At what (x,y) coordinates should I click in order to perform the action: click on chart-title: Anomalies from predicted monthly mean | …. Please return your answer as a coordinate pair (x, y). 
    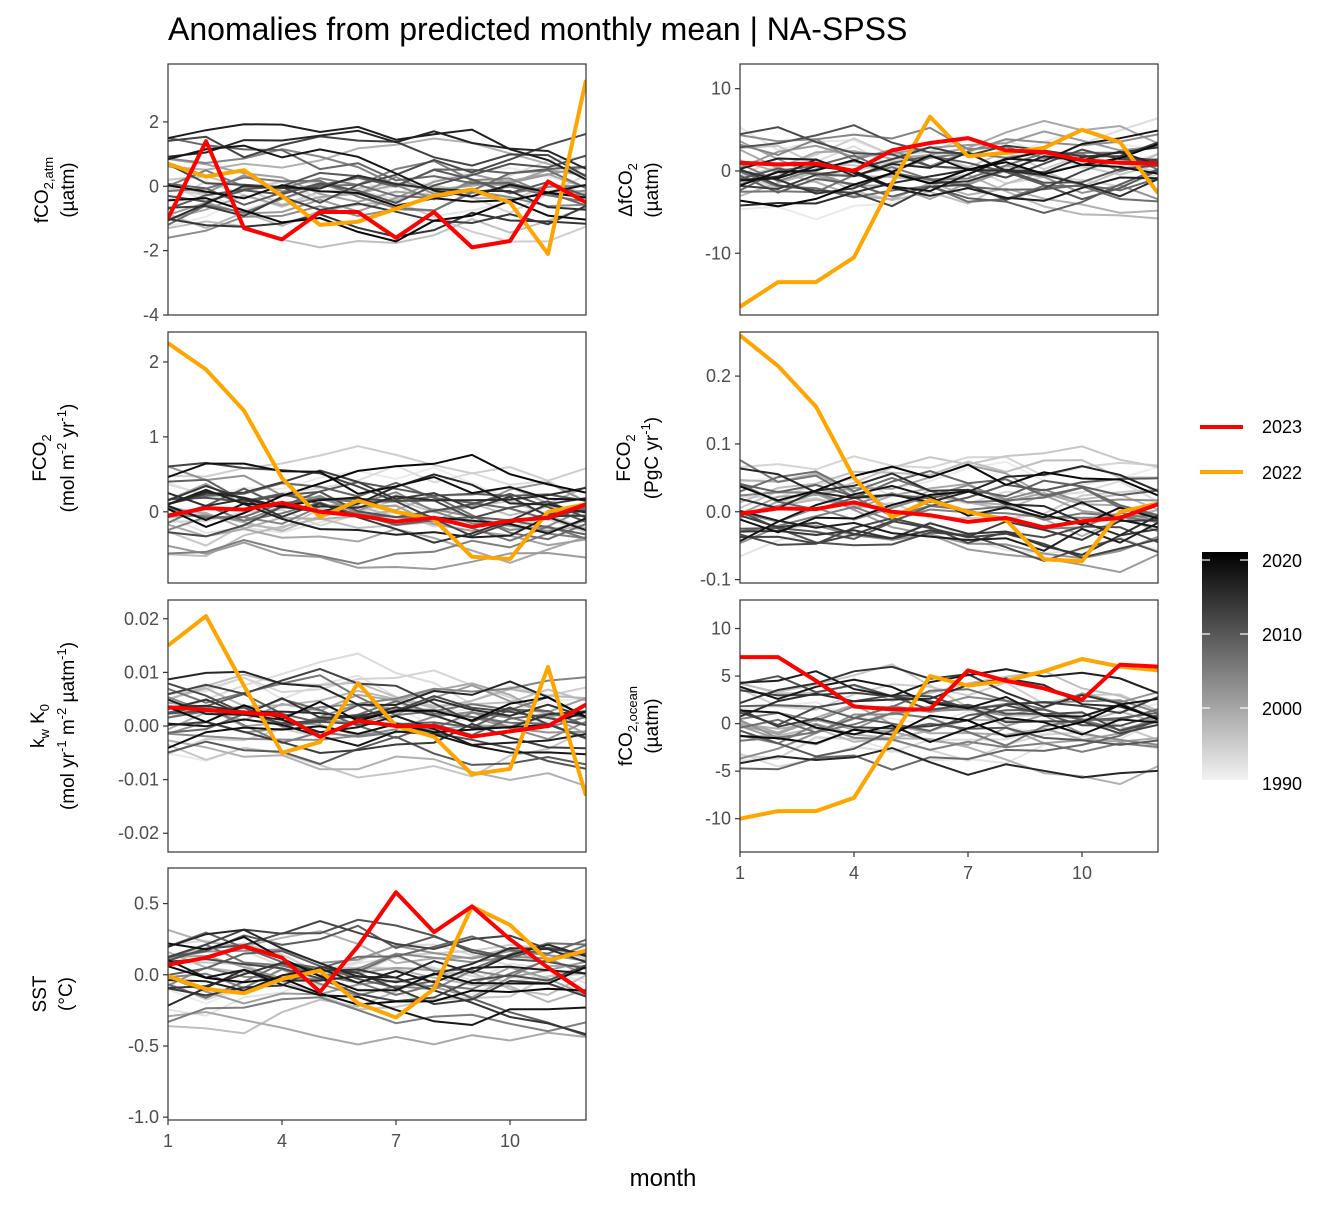
    Looking at the image, I should click on (537, 29).